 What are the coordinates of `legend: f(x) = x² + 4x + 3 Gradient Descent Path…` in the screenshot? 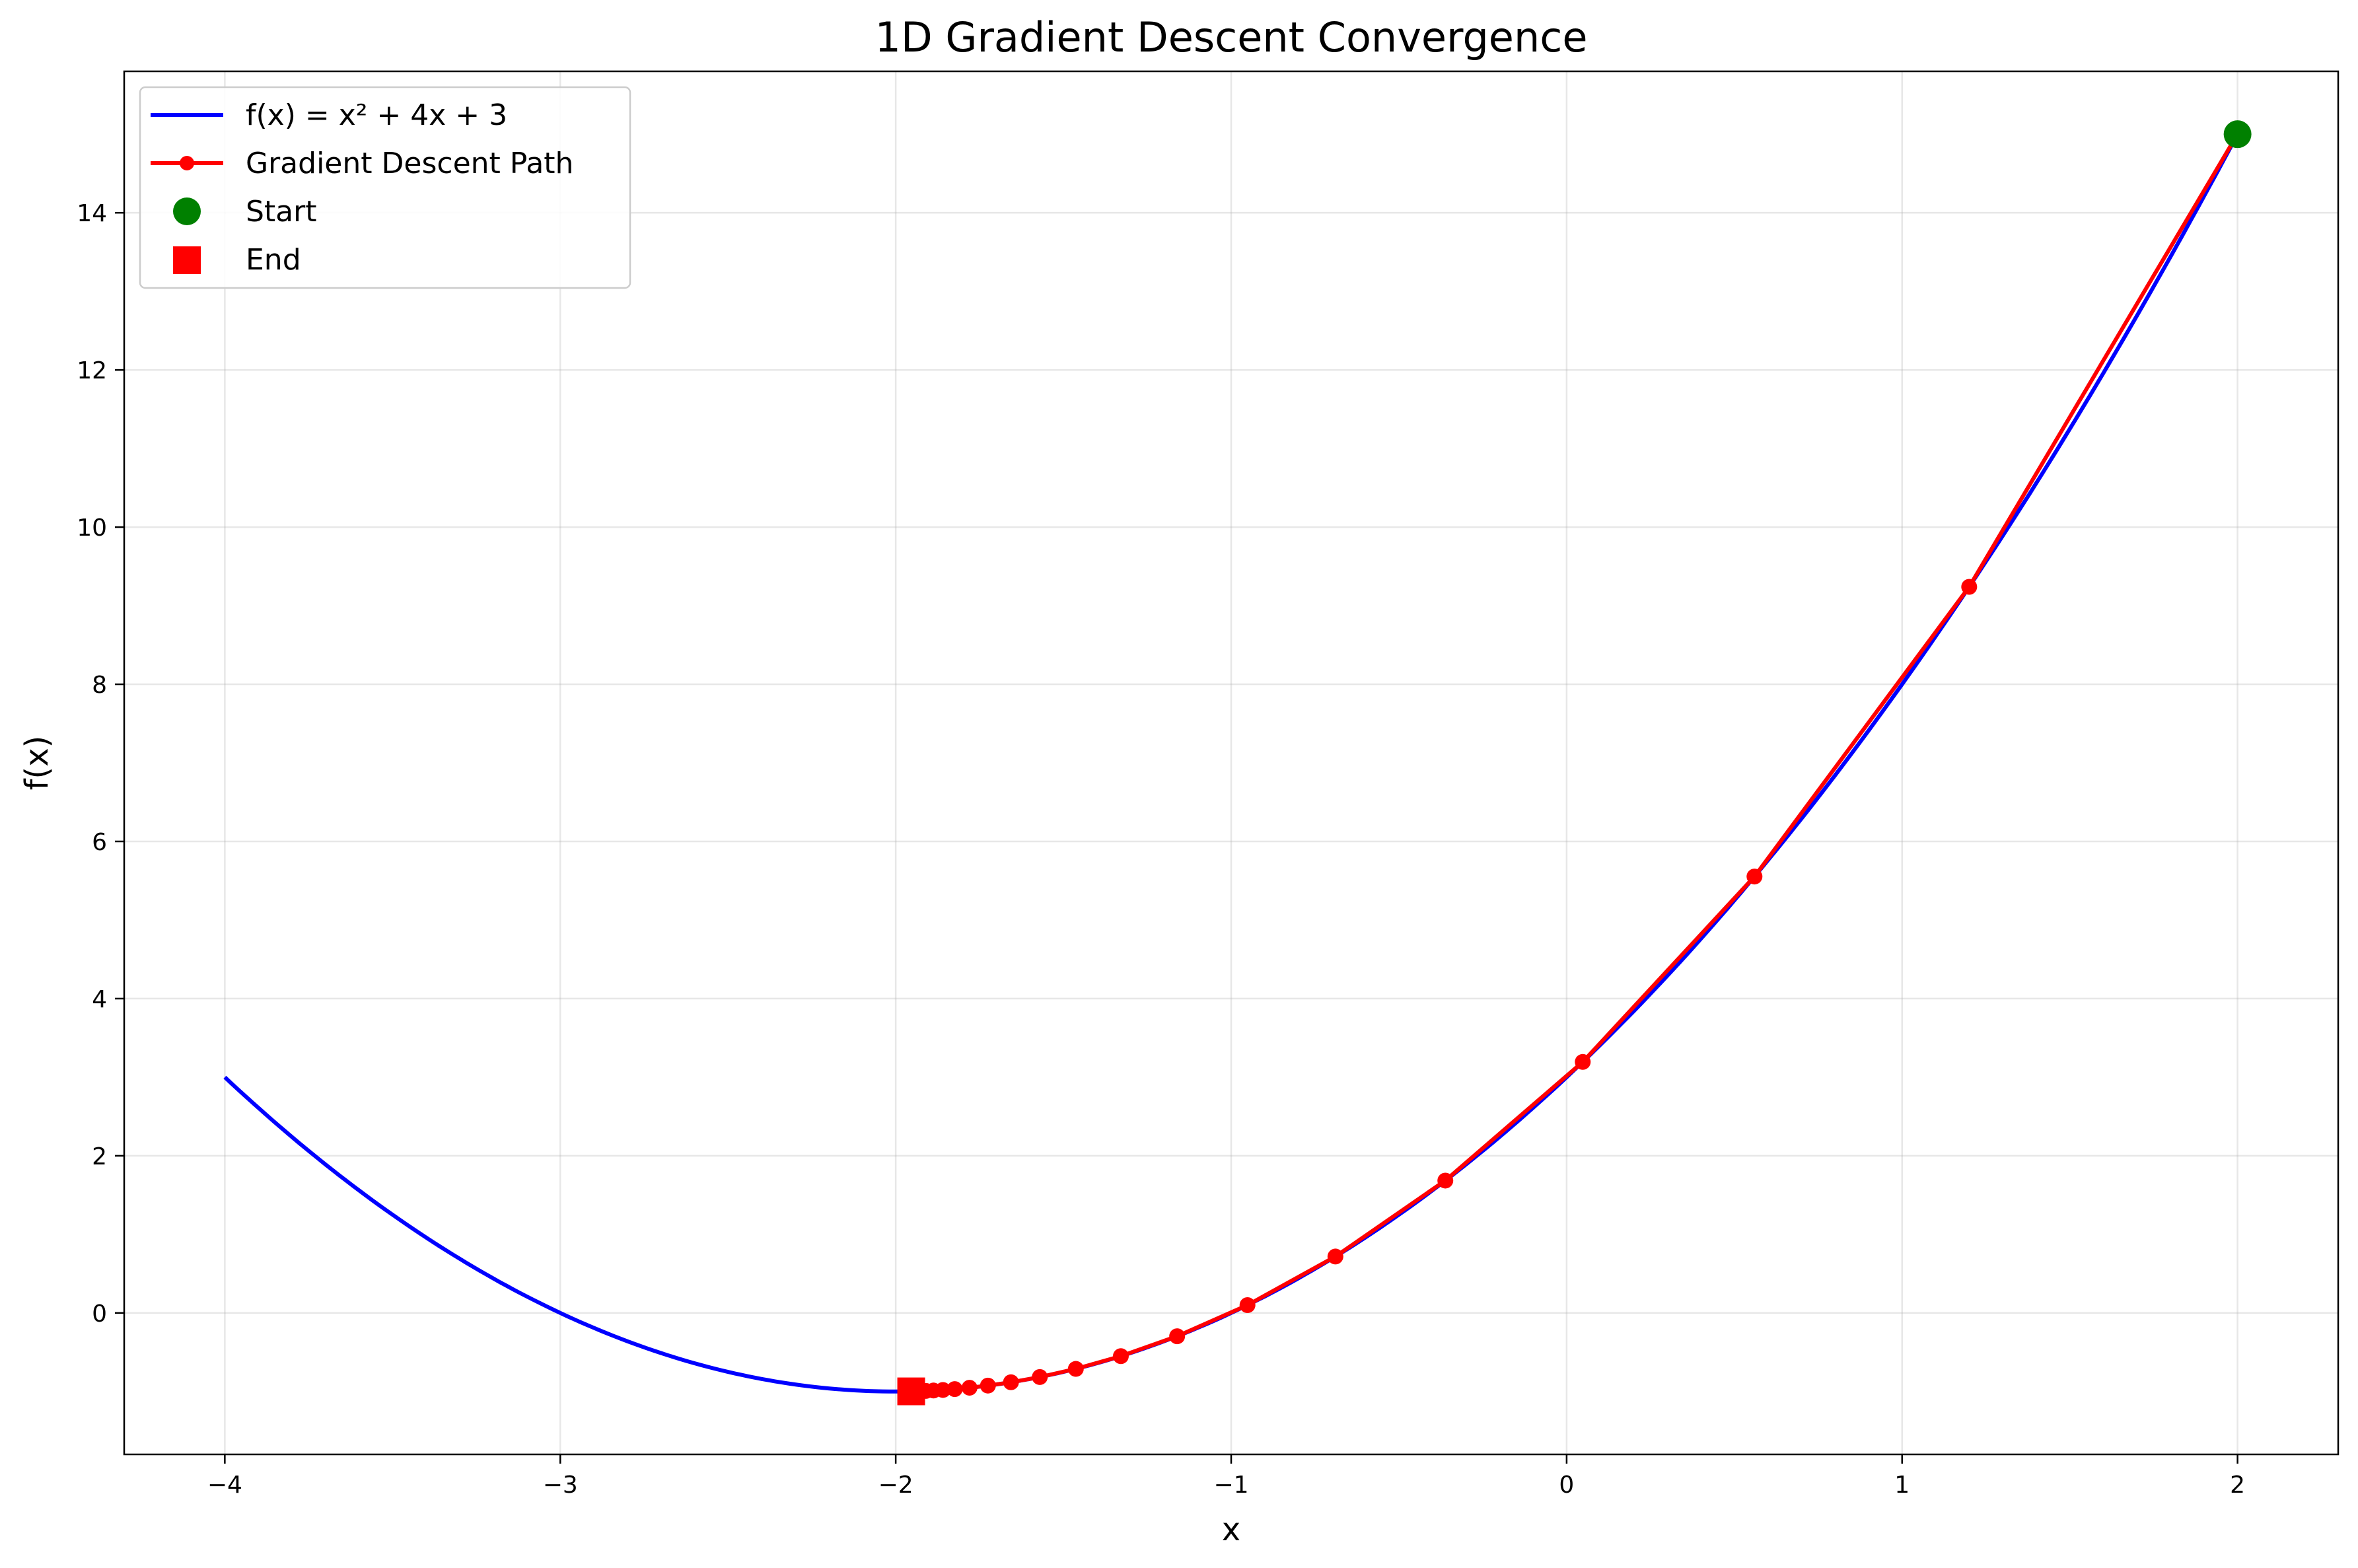 It's located at (385, 187).